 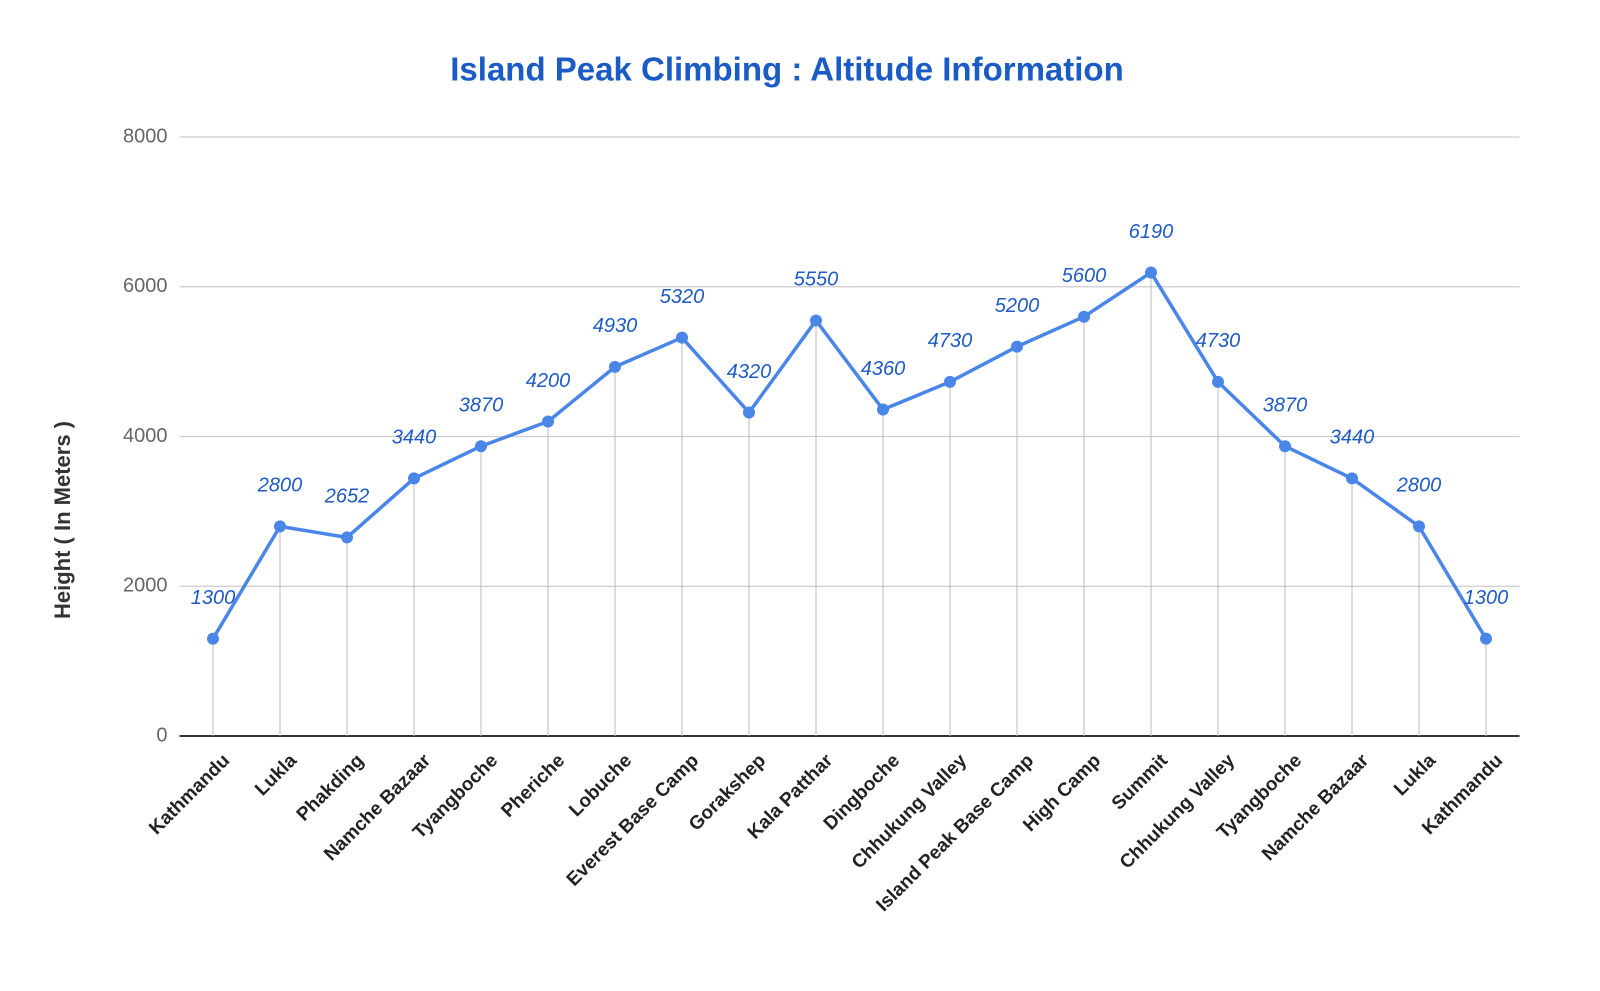 I want to click on data-label: 2652, so click(x=347, y=497).